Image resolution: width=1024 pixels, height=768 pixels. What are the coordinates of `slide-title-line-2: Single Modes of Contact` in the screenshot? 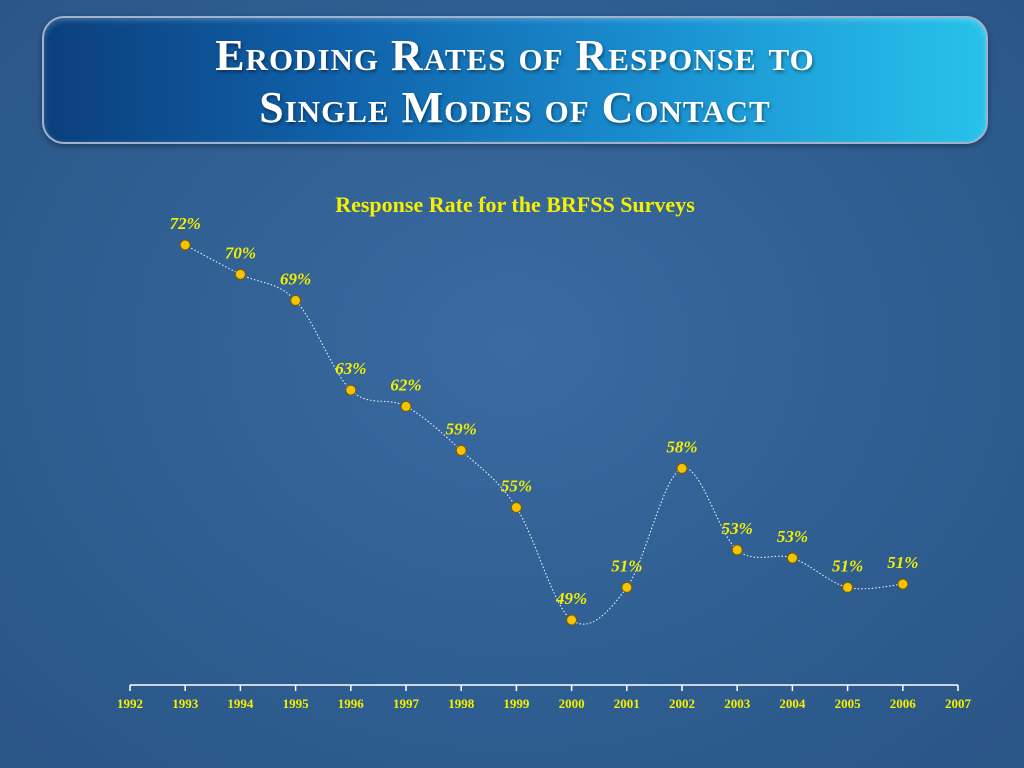 It's located at (515, 107).